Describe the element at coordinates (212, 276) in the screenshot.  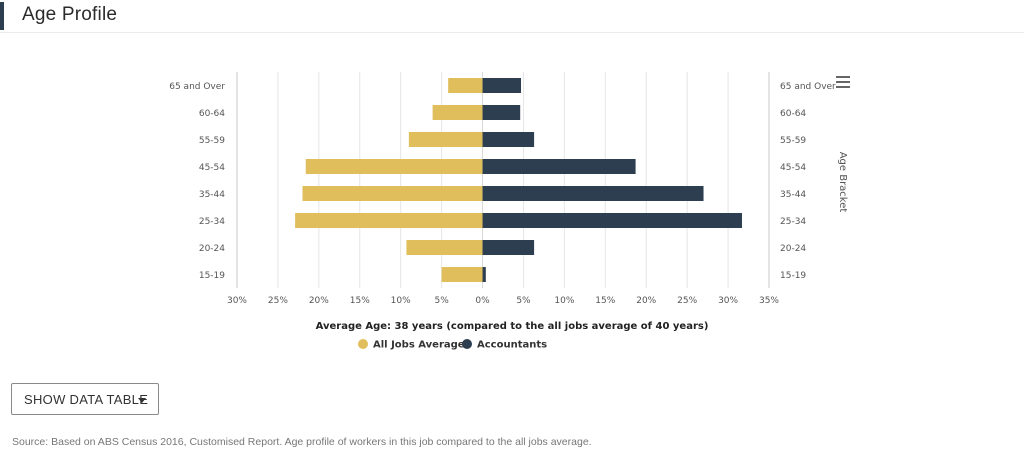
I see `left-category-label: 15-19` at that location.